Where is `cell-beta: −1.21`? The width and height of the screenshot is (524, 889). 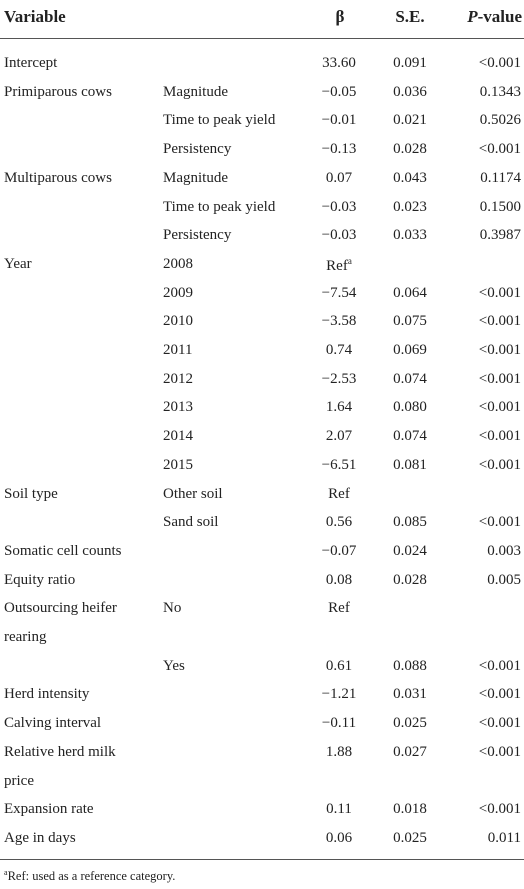 cell-beta: −1.21 is located at coordinates (339, 694).